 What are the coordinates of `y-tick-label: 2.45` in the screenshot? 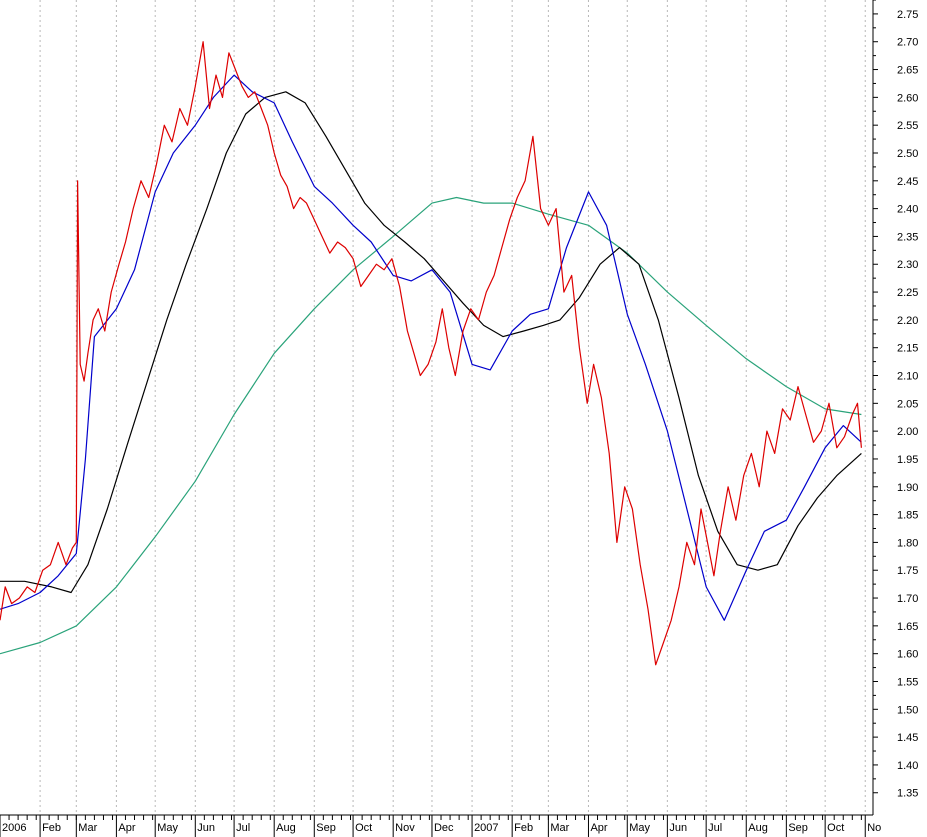 It's located at (907, 182).